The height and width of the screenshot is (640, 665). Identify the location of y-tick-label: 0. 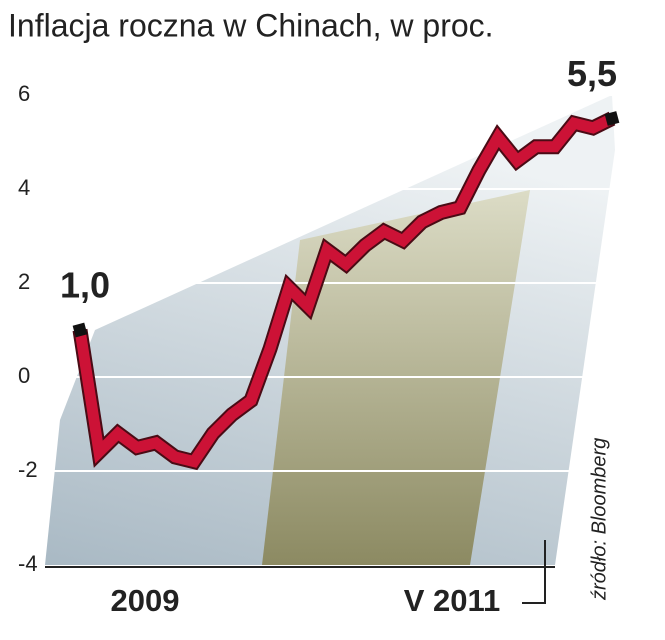
(24, 375).